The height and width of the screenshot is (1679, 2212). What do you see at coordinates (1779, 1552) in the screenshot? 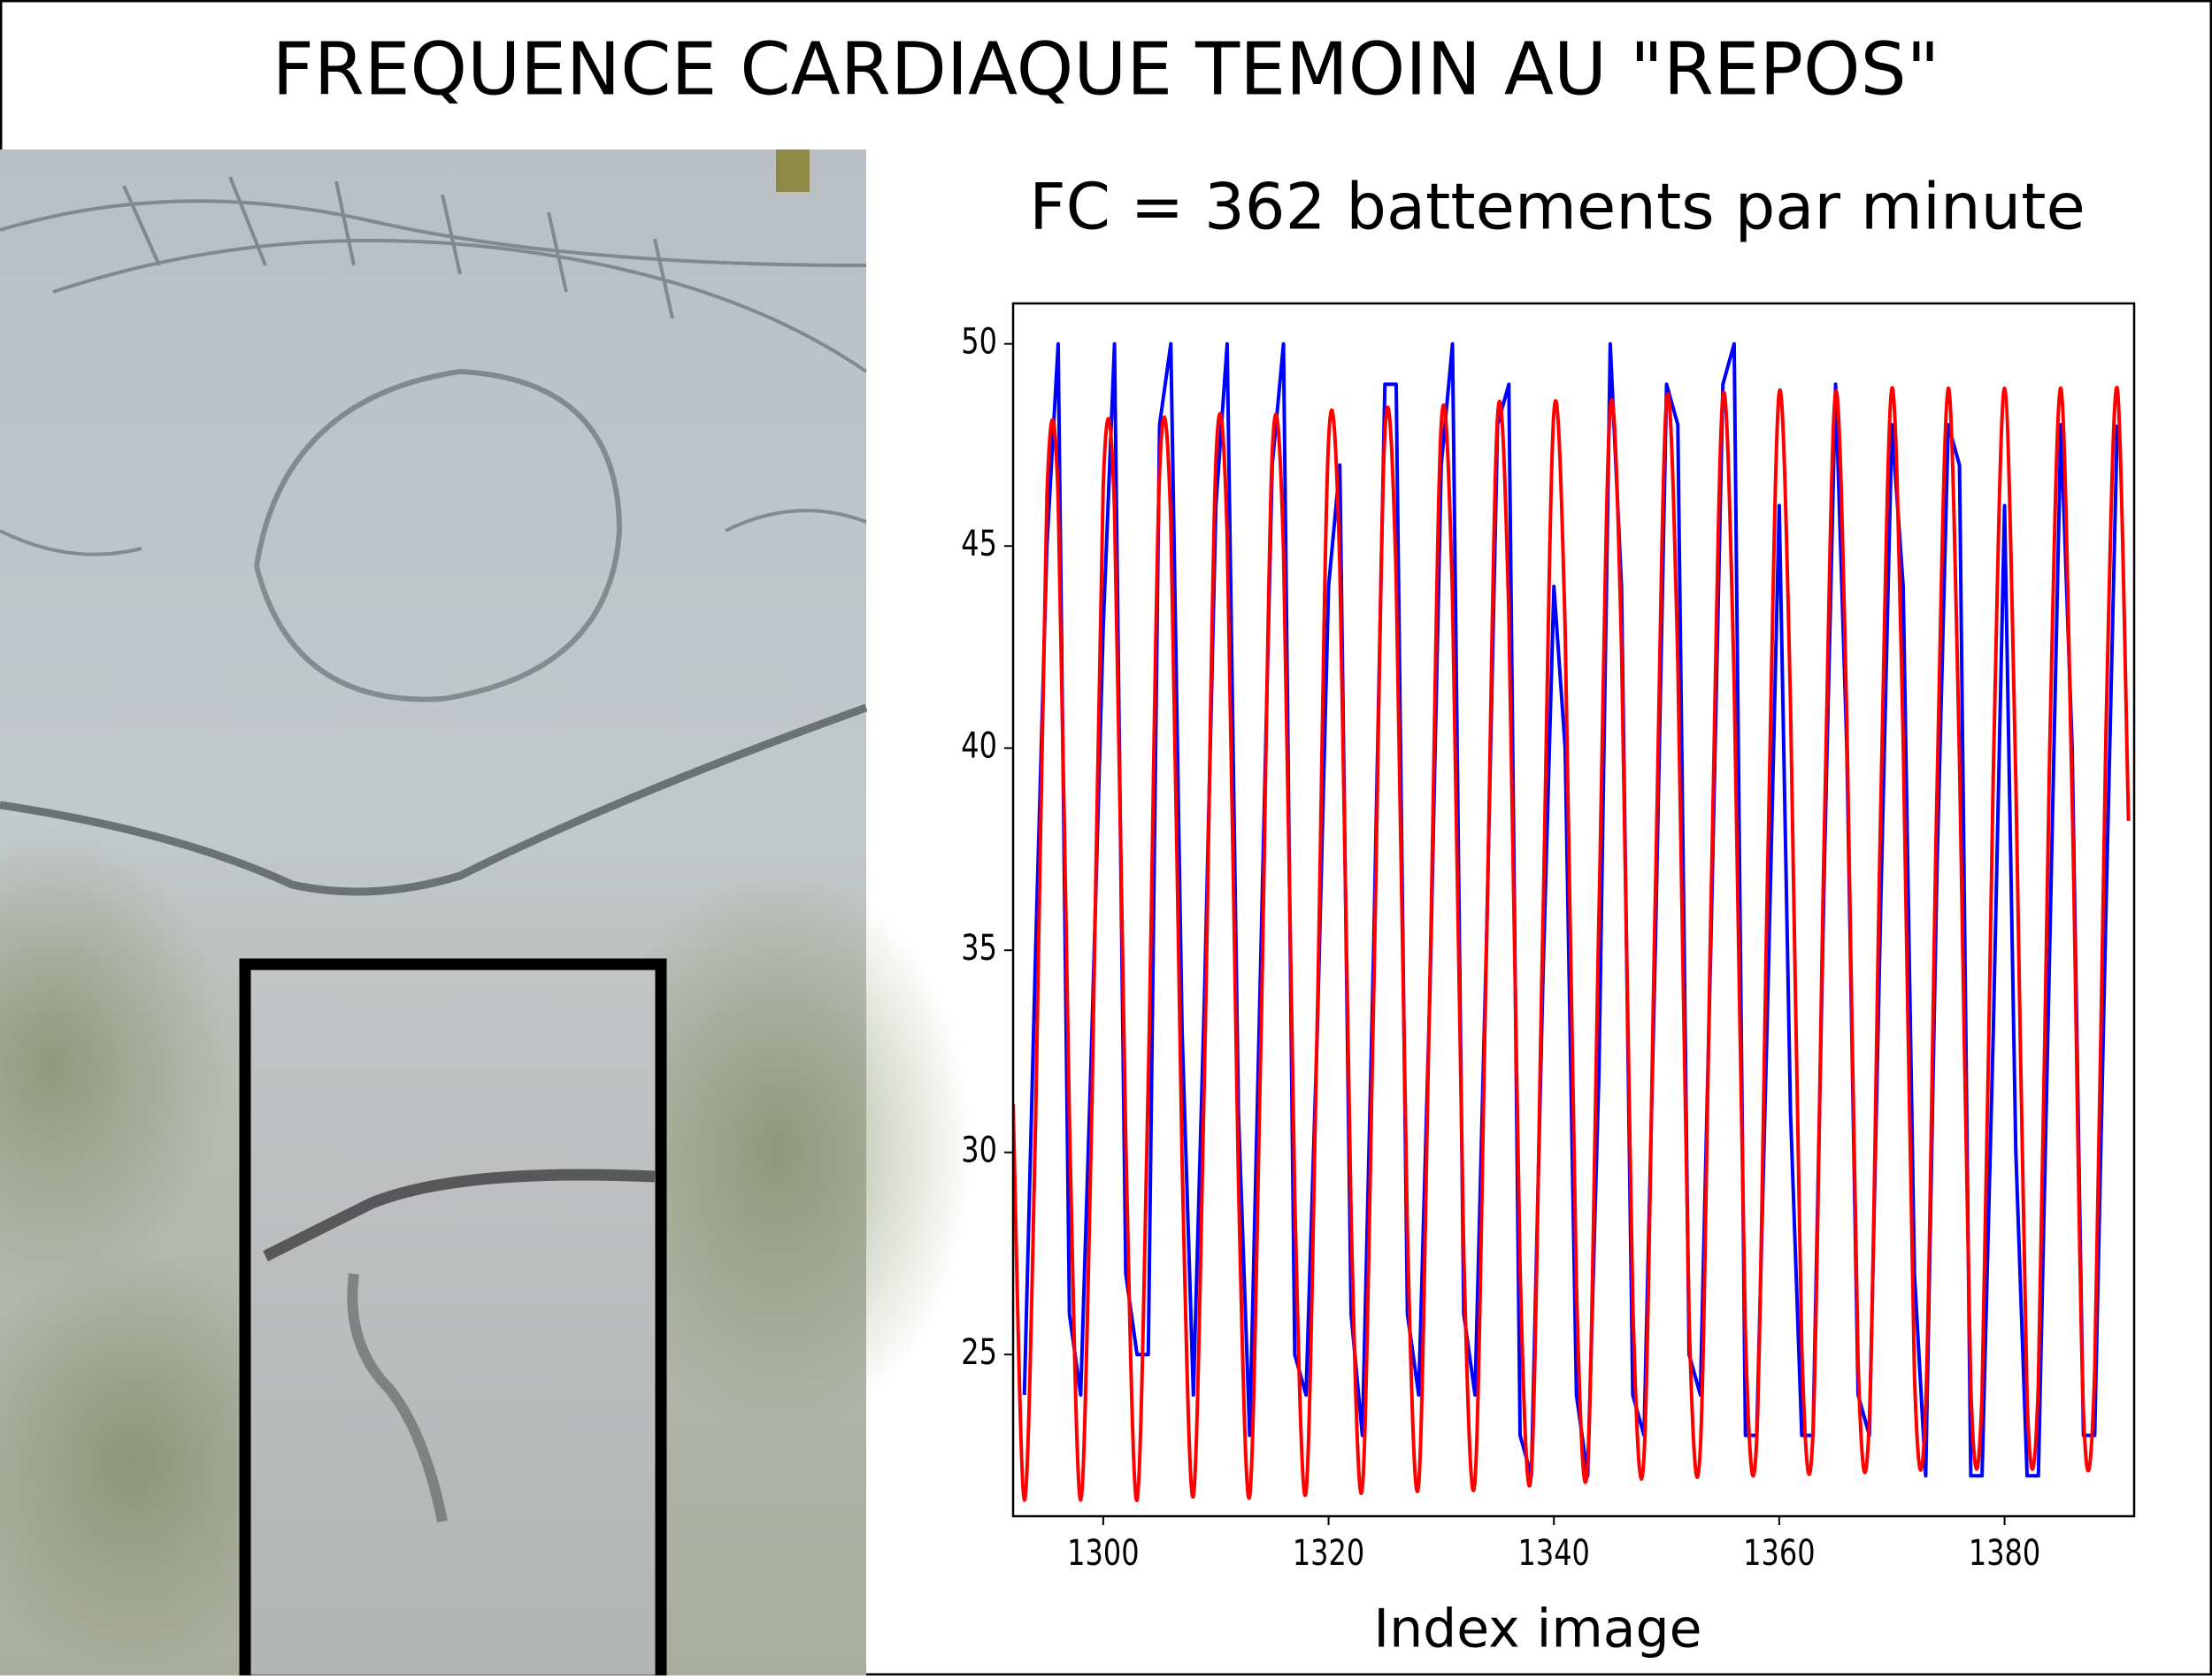
I see `x-tick-label: 1360` at bounding box center [1779, 1552].